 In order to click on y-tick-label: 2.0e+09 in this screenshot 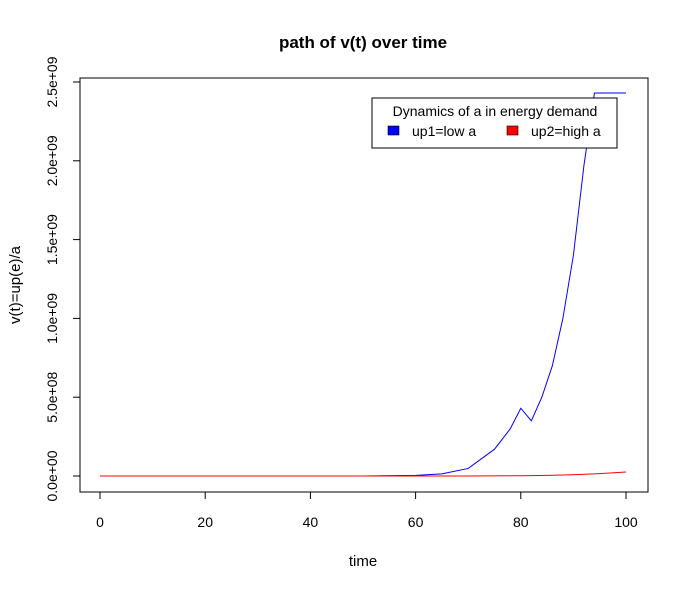, I will do `click(52, 160)`.